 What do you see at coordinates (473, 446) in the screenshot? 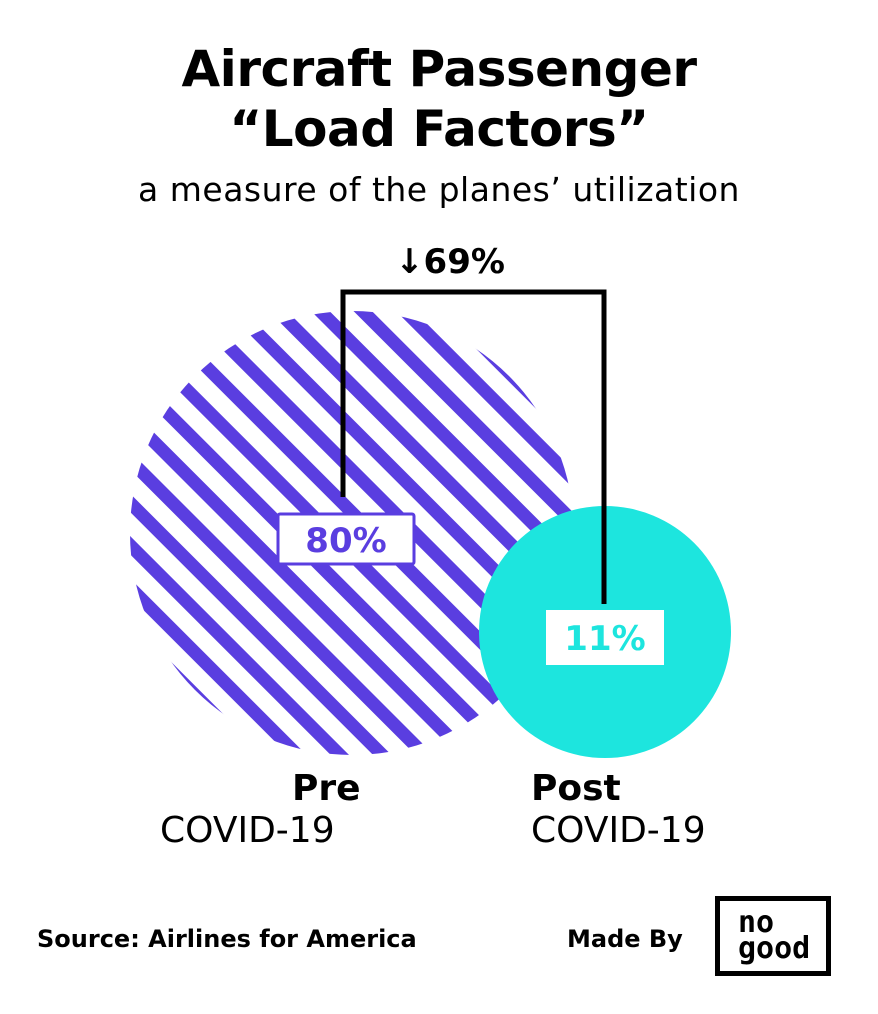
I see `change-bracket` at bounding box center [473, 446].